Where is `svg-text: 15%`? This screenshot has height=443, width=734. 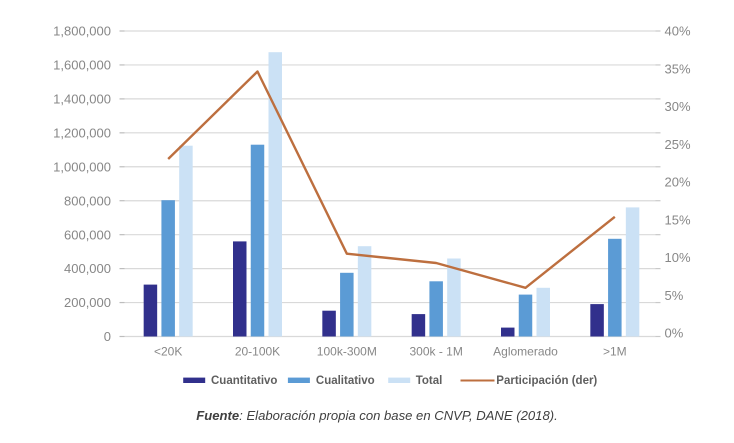 svg-text: 15% is located at coordinates (678, 219).